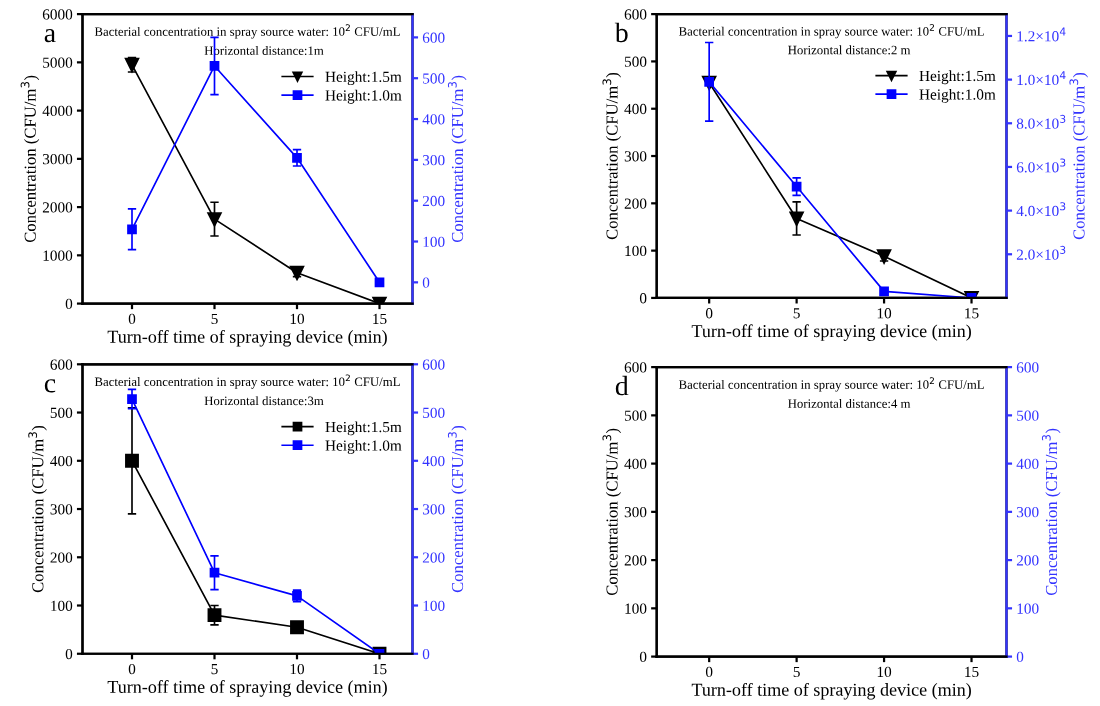 The image size is (1100, 706). Describe the element at coordinates (621, 32) in the screenshot. I see `text: b` at that location.